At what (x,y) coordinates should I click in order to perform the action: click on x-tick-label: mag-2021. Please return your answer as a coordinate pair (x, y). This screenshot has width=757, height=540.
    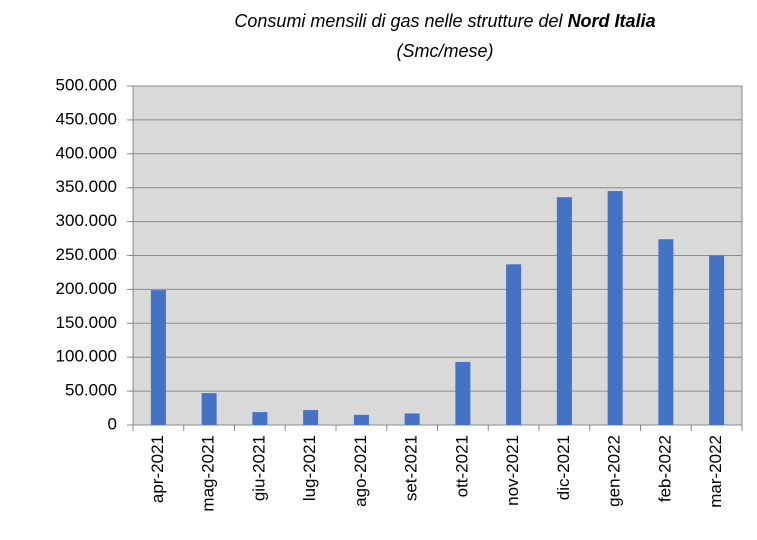
    Looking at the image, I should click on (208, 473).